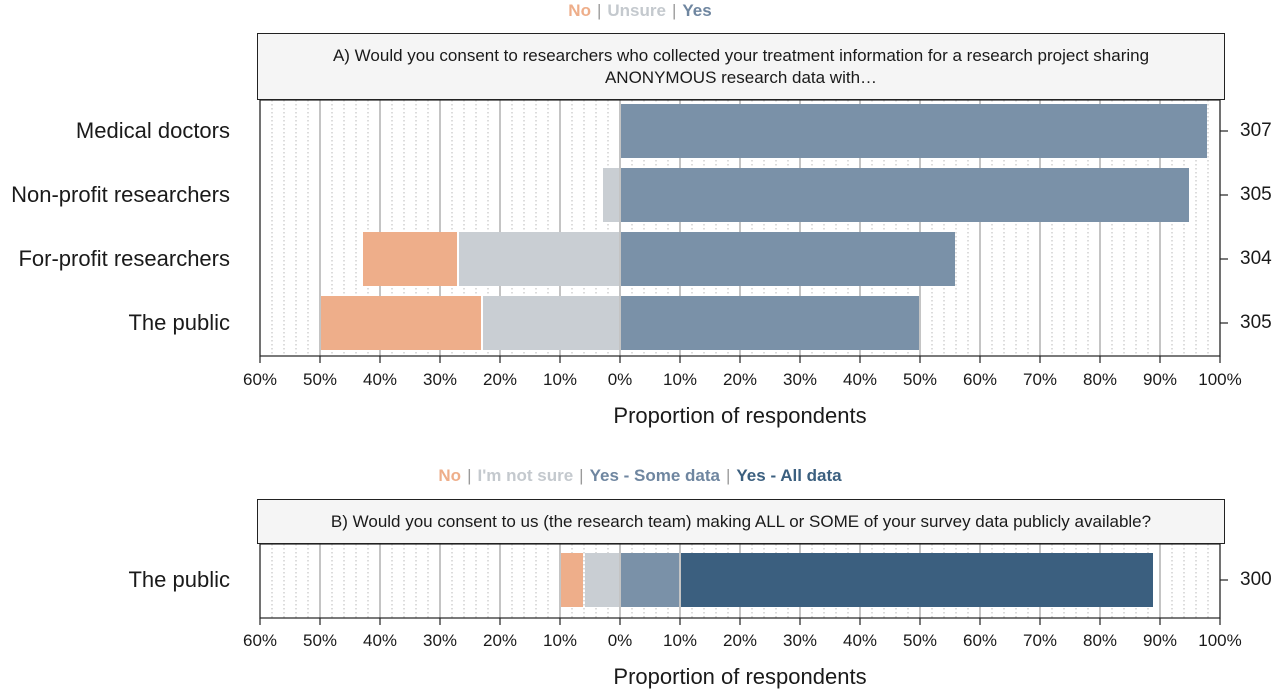  What do you see at coordinates (500, 379) in the screenshot?
I see `x-tick-label-a-4: 20%` at bounding box center [500, 379].